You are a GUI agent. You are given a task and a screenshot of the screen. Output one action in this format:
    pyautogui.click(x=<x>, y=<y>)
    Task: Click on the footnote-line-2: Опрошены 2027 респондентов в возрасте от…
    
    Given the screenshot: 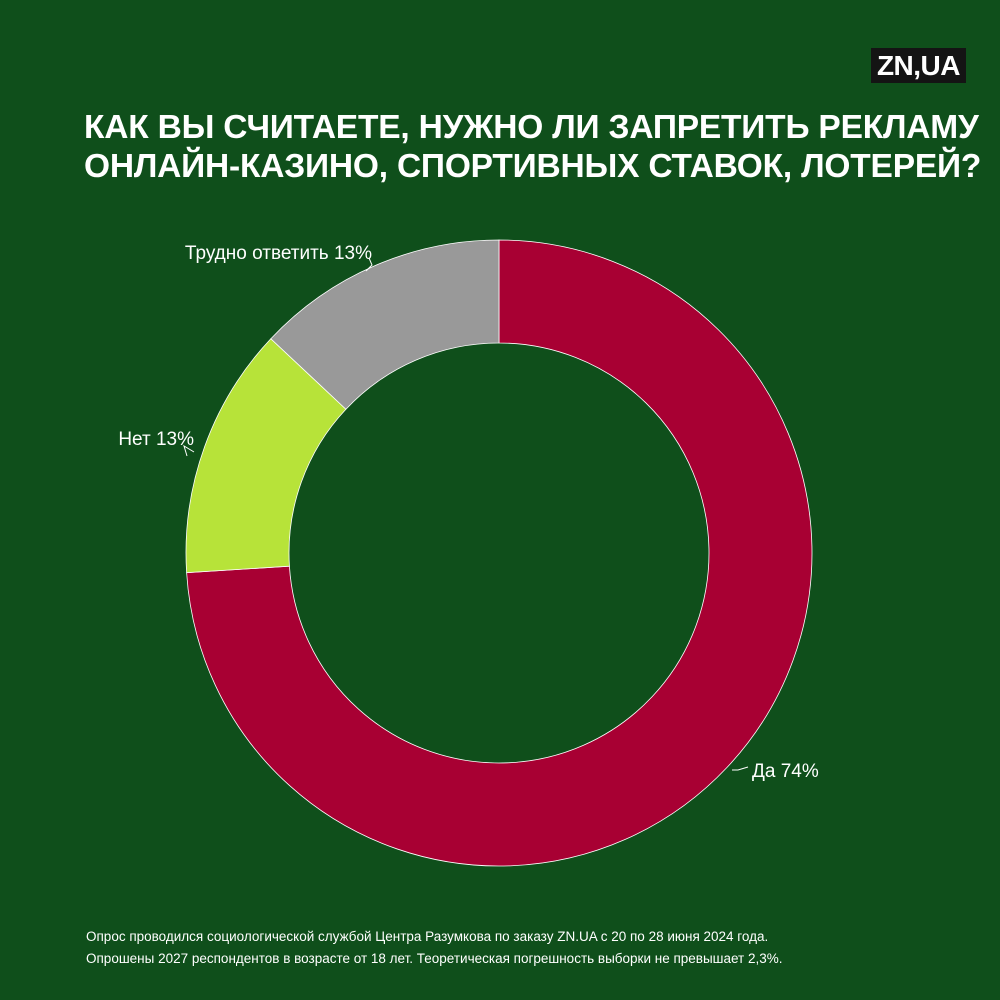 What is the action you would take?
    pyautogui.click(x=434, y=958)
    